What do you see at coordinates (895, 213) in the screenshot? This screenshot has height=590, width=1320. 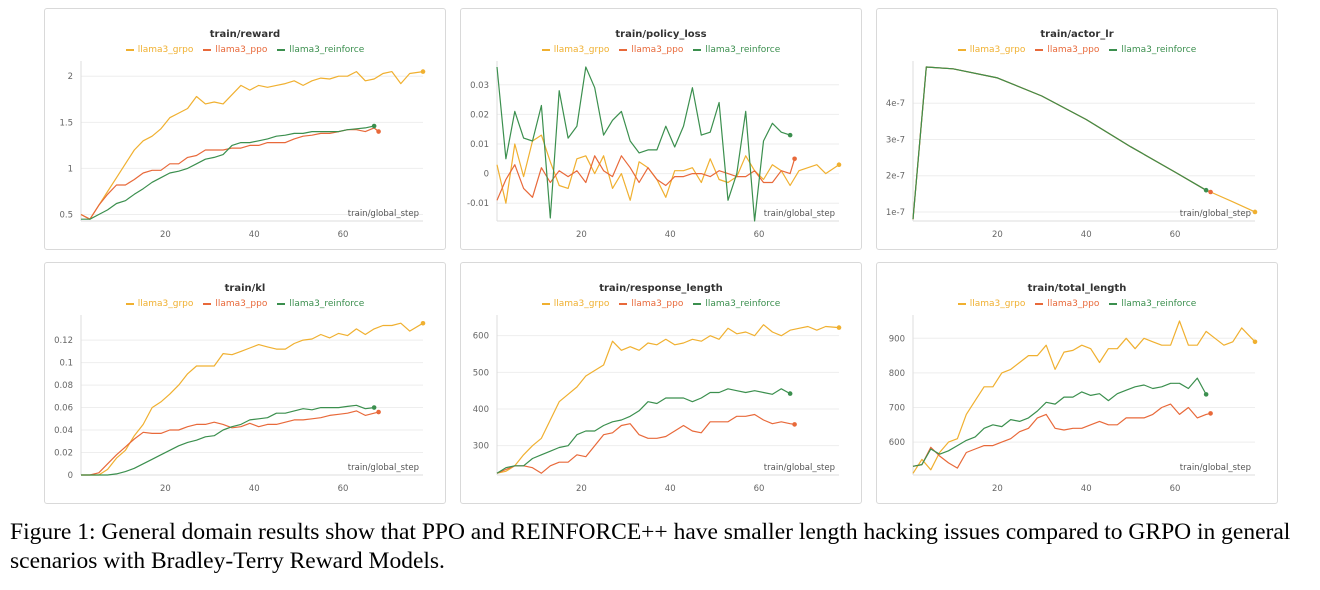 I see `y-tick-label: 1e-7` at bounding box center [895, 213].